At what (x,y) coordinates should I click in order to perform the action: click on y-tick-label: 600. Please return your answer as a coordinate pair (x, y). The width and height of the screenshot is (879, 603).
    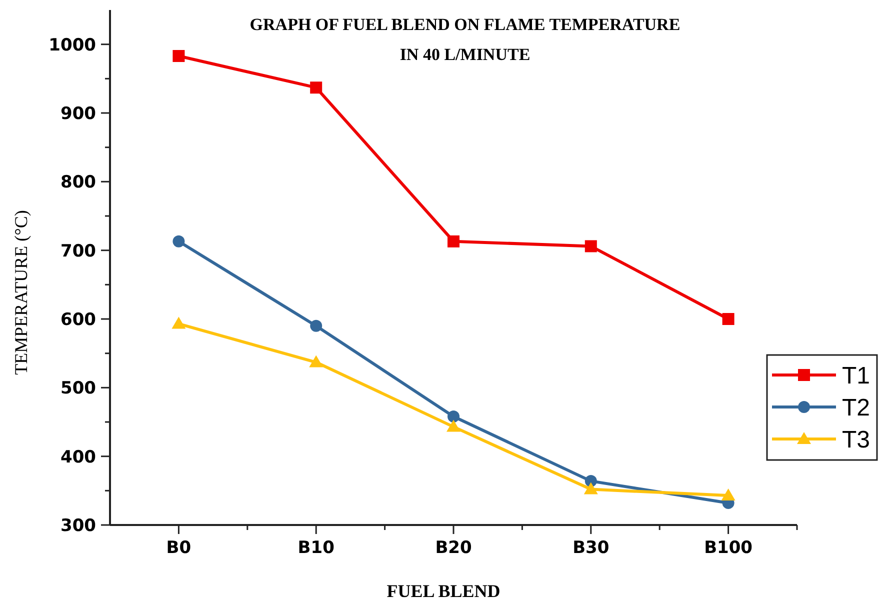
    Looking at the image, I should click on (78, 320).